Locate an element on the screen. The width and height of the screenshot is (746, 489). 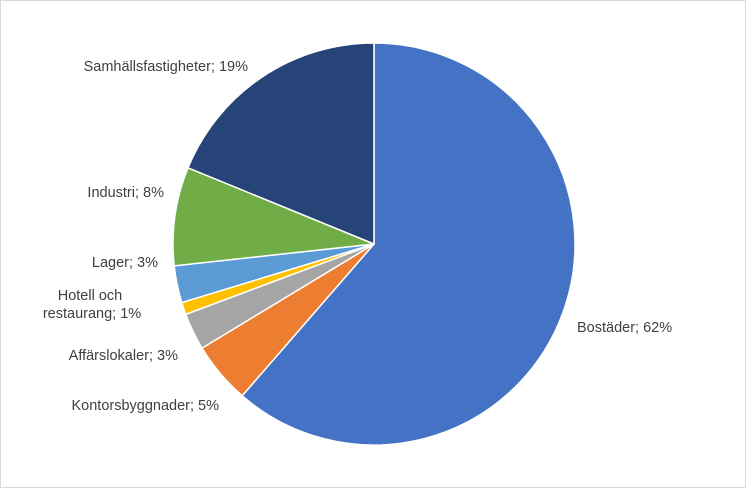
label-affarslokaler: Affärslokaler; 3% is located at coordinates (123, 356).